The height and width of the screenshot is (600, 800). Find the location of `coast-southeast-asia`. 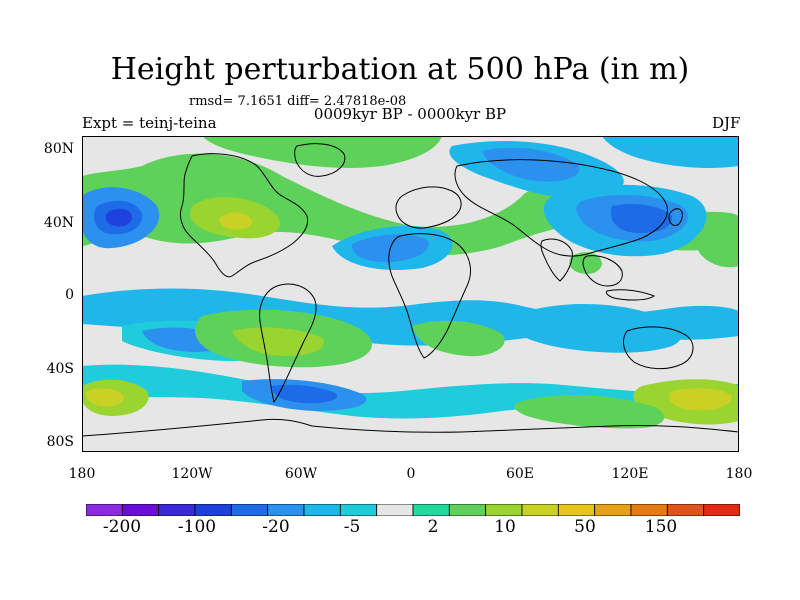

coast-southeast-asia is located at coordinates (602, 271).